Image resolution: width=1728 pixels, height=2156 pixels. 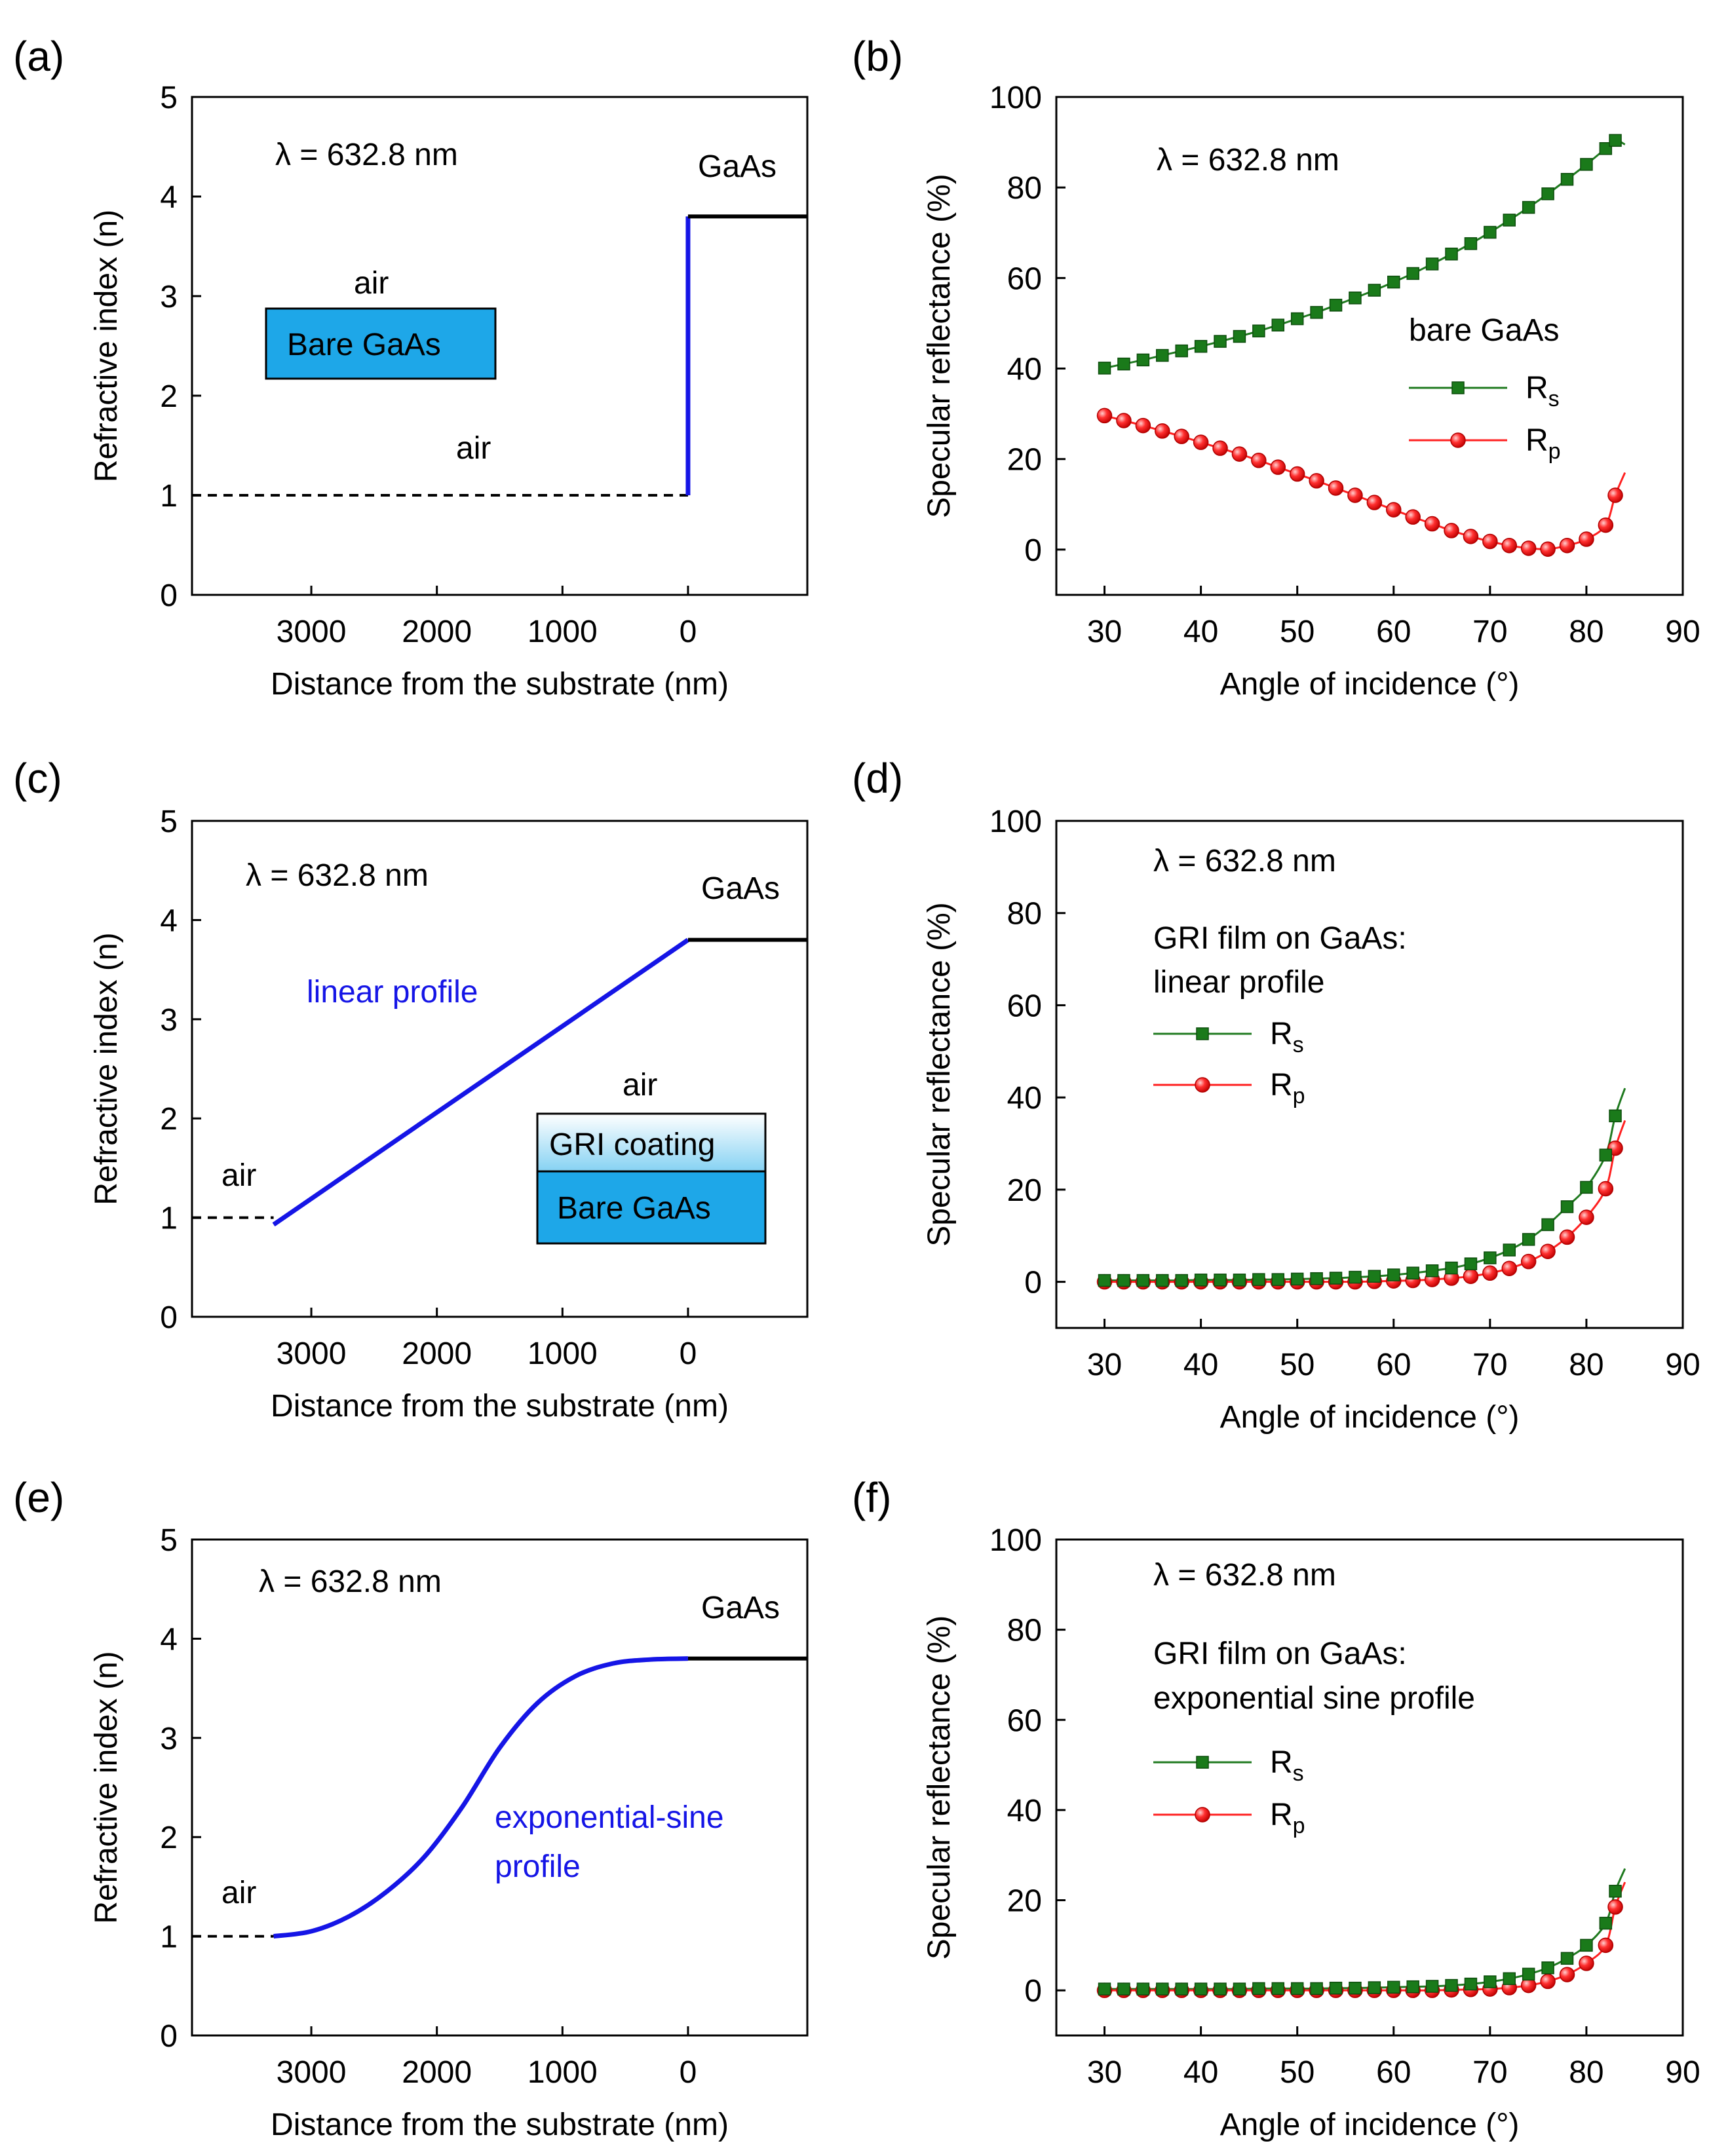 What do you see at coordinates (1015, 1541) in the screenshot?
I see `y-tick-label: 100` at bounding box center [1015, 1541].